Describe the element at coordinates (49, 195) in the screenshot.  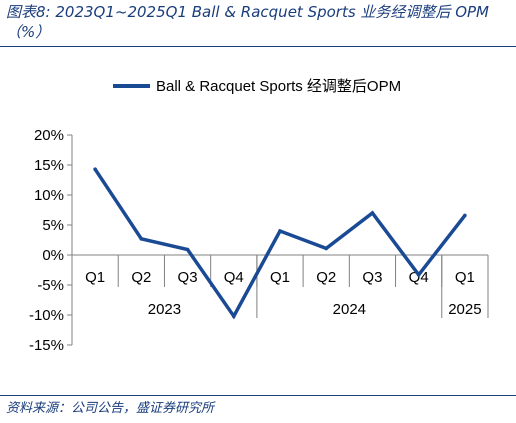
I see `y-tick-label: 10%` at that location.